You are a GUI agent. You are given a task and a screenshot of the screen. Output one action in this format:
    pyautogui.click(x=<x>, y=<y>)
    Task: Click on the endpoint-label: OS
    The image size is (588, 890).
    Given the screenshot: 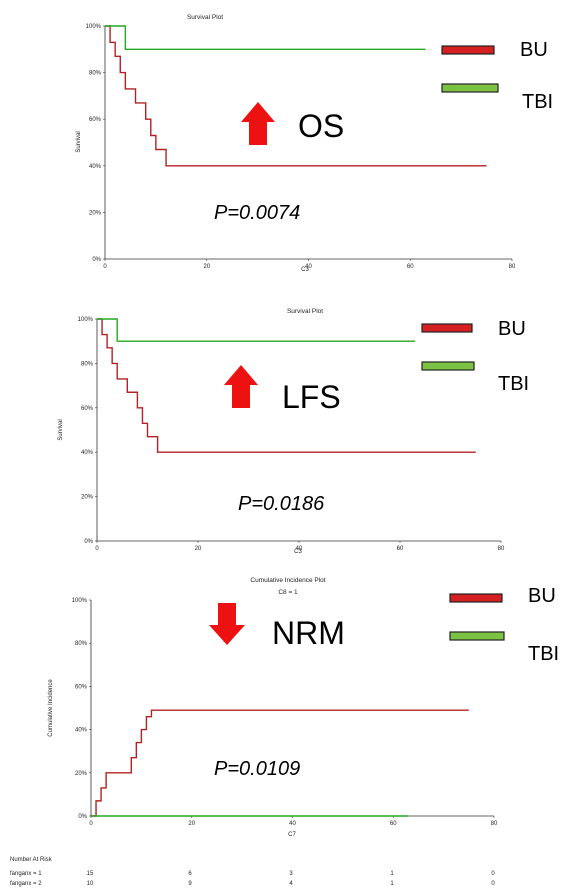 What is the action you would take?
    pyautogui.click(x=321, y=126)
    